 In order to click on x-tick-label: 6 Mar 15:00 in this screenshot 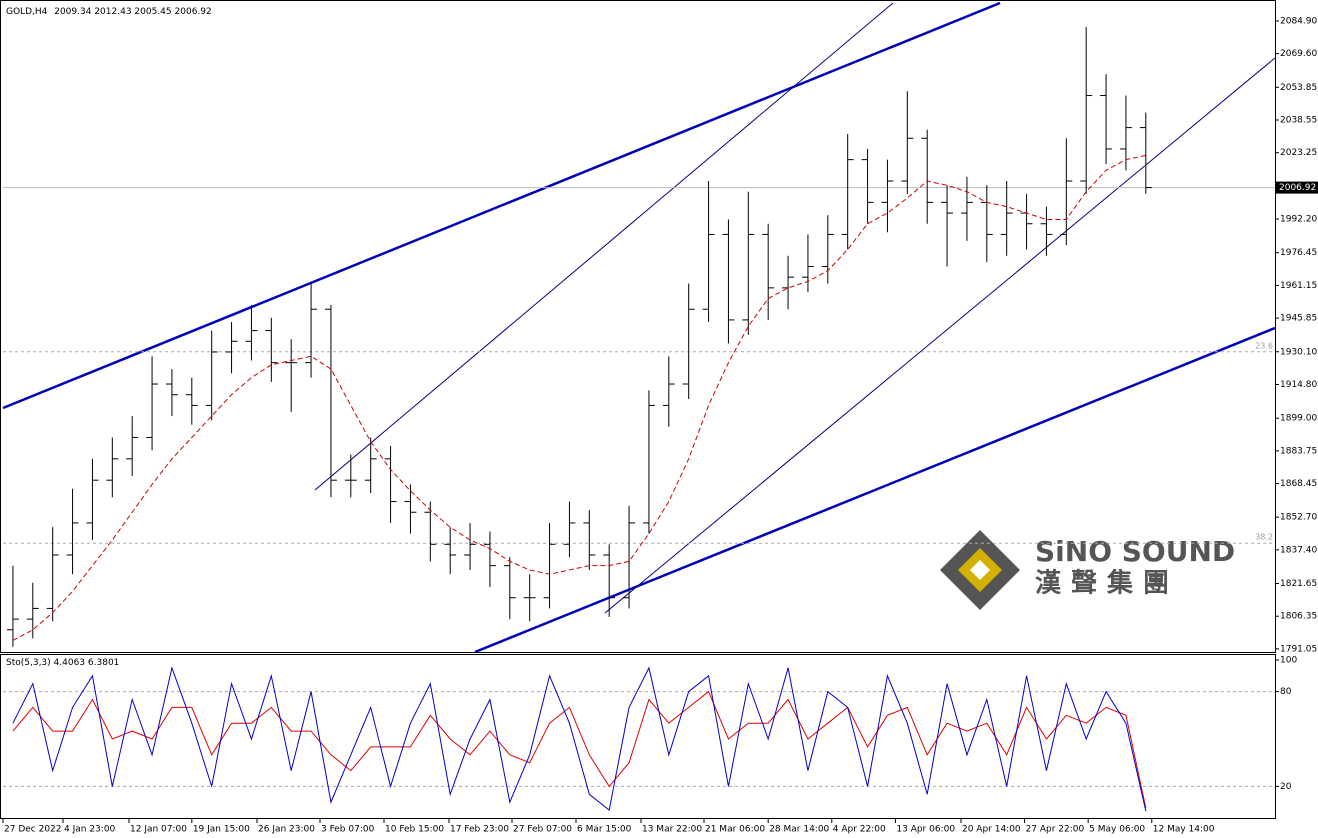, I will do `click(604, 830)`.